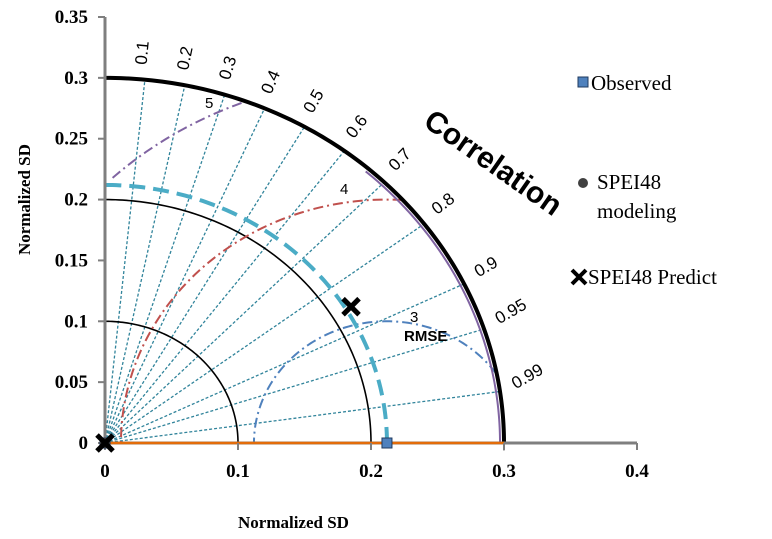 The width and height of the screenshot is (772, 539). I want to click on correlation-tick-label: 0.2, so click(184, 58).